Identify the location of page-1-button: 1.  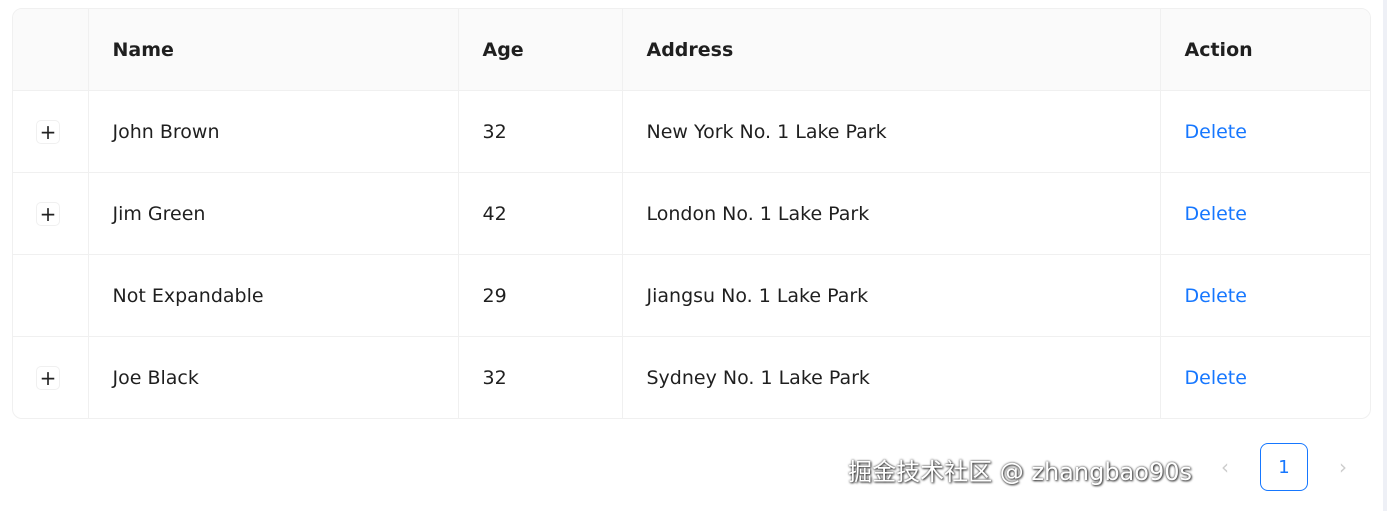
(1284, 467).